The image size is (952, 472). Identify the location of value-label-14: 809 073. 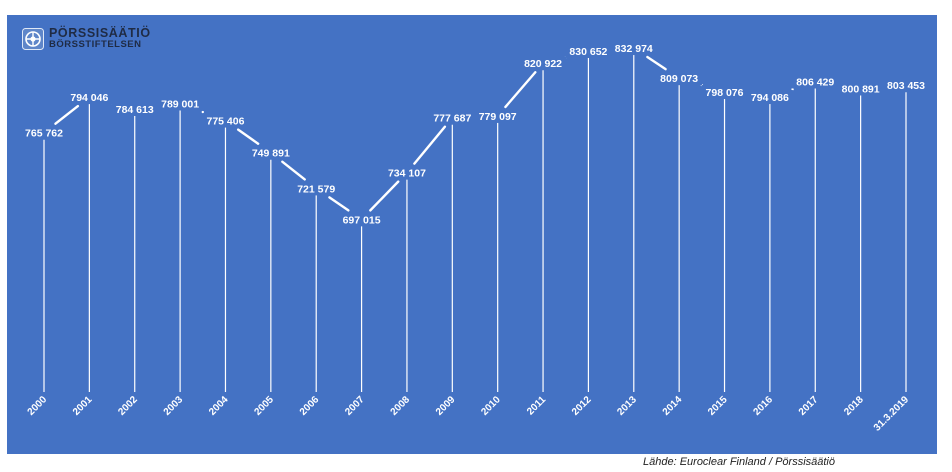
(679, 79).